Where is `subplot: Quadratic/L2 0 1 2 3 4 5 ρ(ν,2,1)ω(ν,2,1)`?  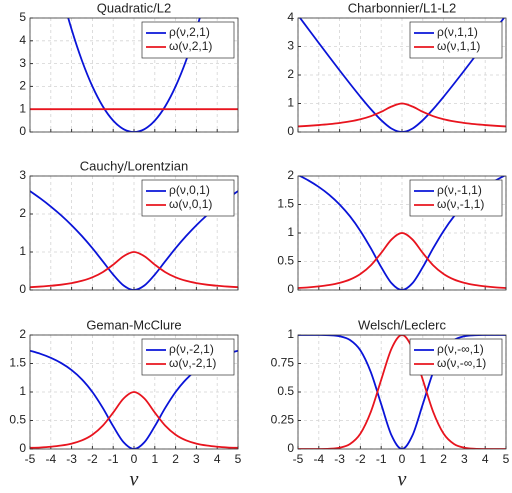 subplot: Quadratic/L2 0 1 2 3 4 5 ρ(ν,2,1)ω(ν,2,1) is located at coordinates (129, 69).